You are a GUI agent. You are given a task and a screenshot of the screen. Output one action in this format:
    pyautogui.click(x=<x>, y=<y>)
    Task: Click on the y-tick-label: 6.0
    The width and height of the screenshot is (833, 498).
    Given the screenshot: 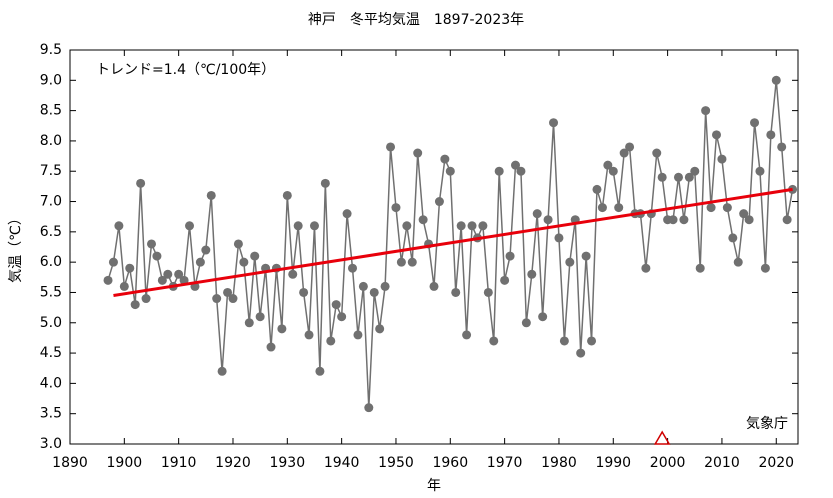 What is the action you would take?
    pyautogui.click(x=51, y=262)
    